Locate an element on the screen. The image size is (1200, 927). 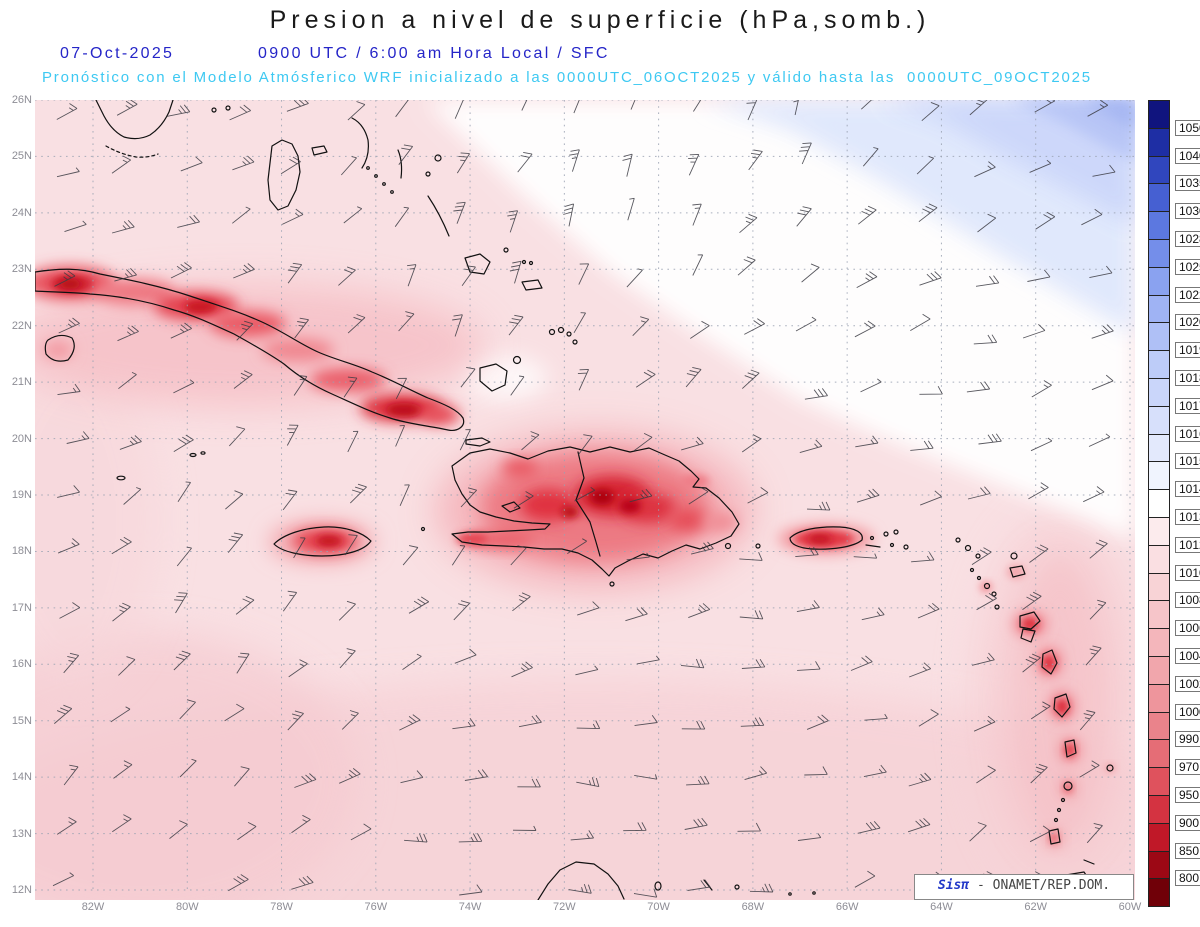
martinique-island is located at coordinates (1062, 705).